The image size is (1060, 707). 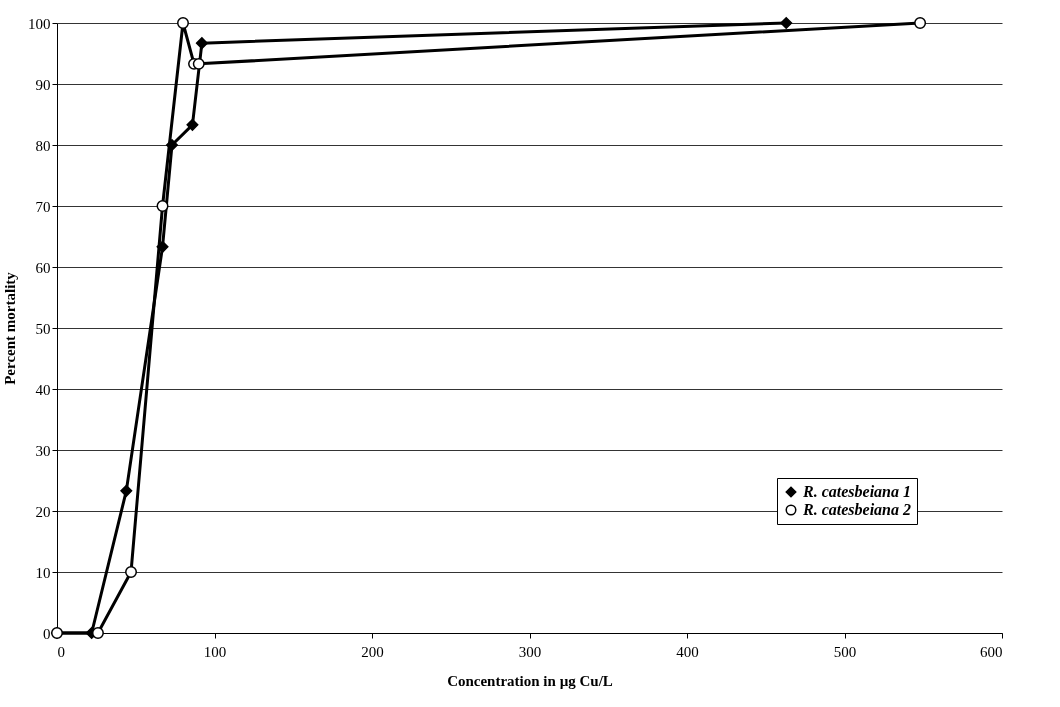 What do you see at coordinates (856, 491) in the screenshot?
I see `legend-label: R. catesbeiana 1` at bounding box center [856, 491].